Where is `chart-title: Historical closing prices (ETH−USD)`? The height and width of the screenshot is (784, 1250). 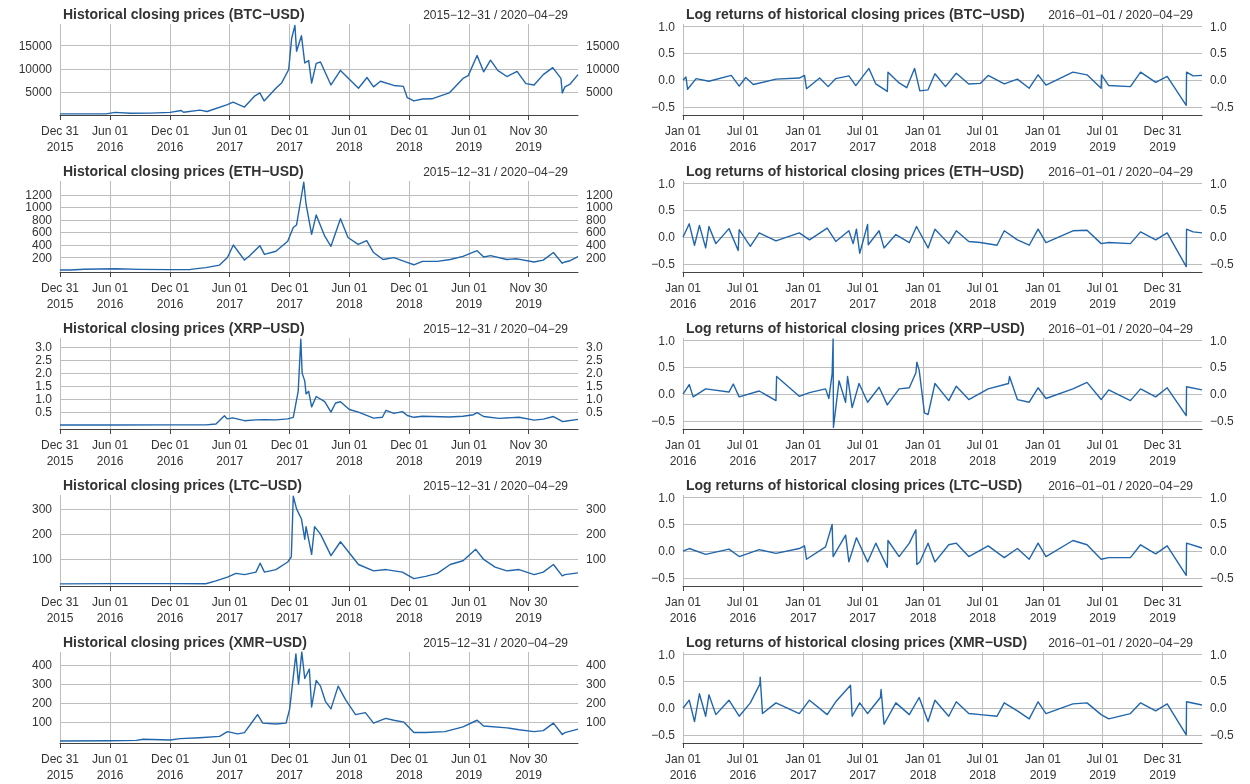
chart-title: Historical closing prices (ETH−USD) is located at coordinates (183, 171).